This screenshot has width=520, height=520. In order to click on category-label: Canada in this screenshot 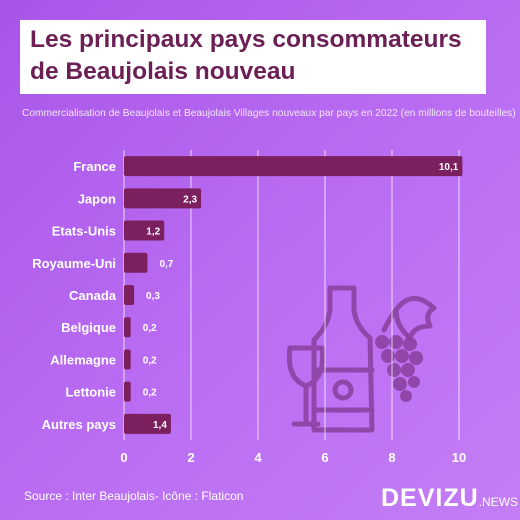, I will do `click(93, 295)`.